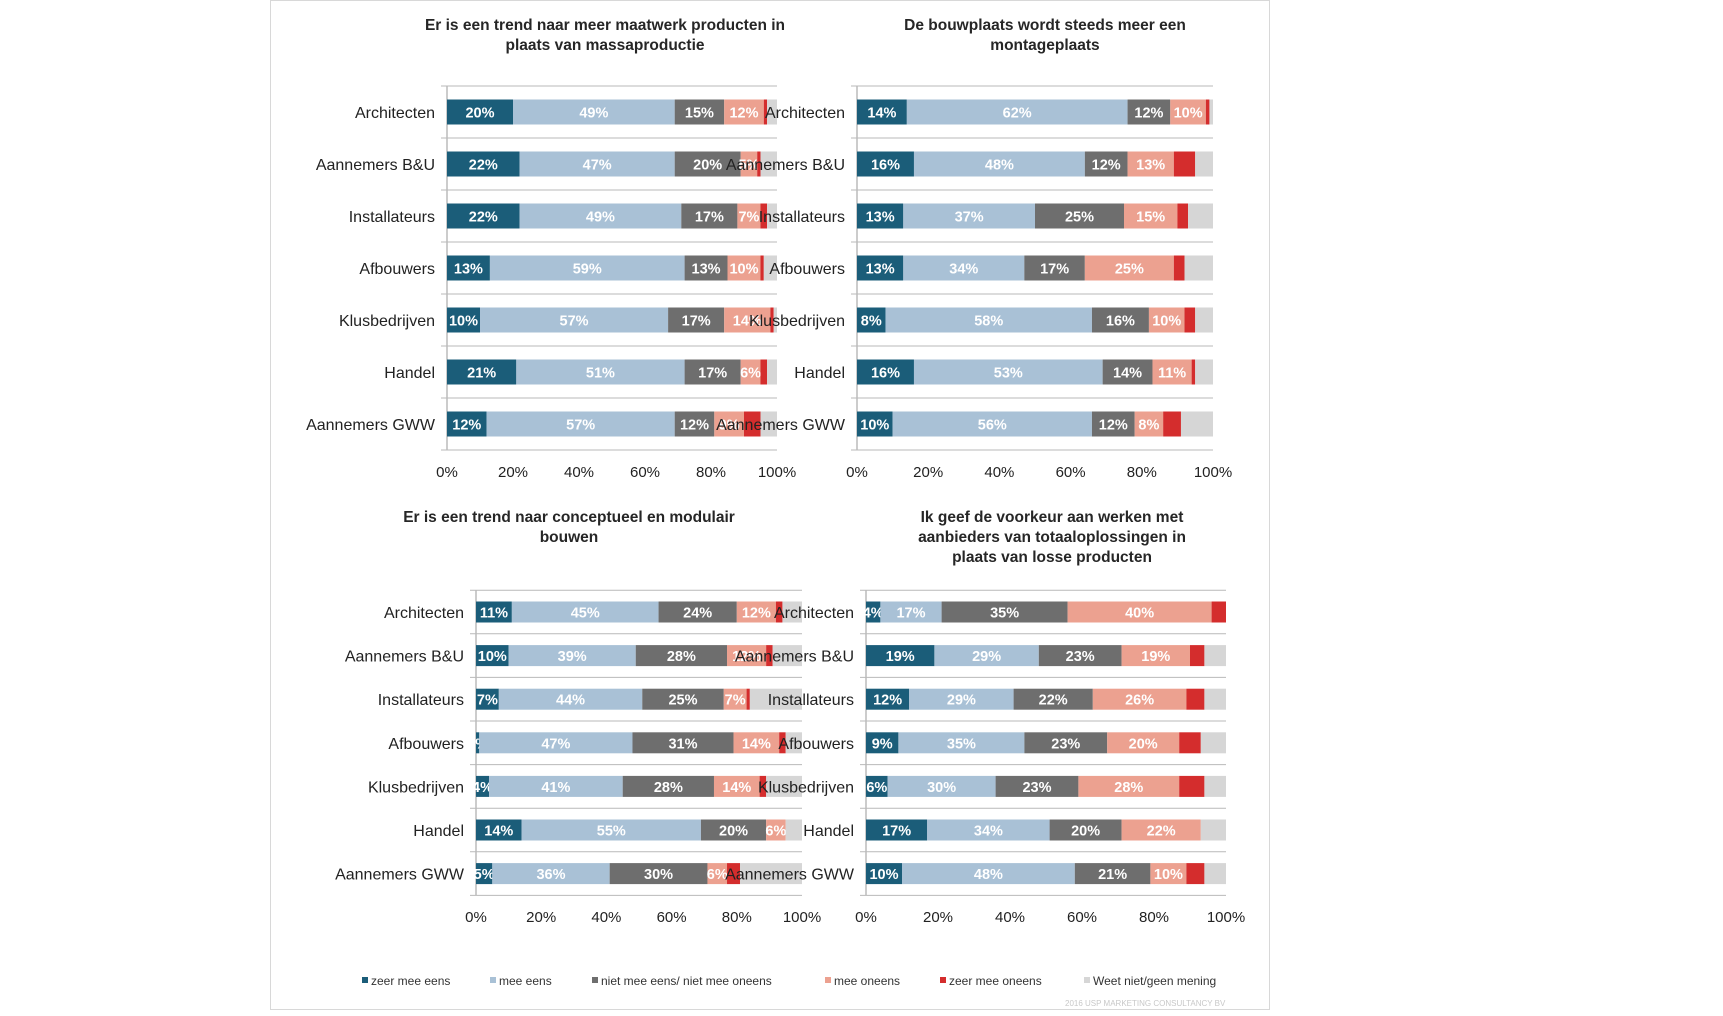 The image size is (1723, 1016). What do you see at coordinates (658, 875) in the screenshot?
I see `chart-3-bar-value-label: 30%` at bounding box center [658, 875].